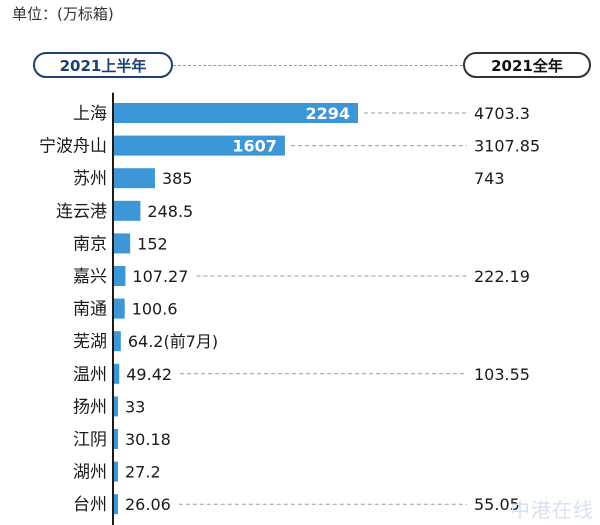  I want to click on value-label: 2294, so click(327, 113).